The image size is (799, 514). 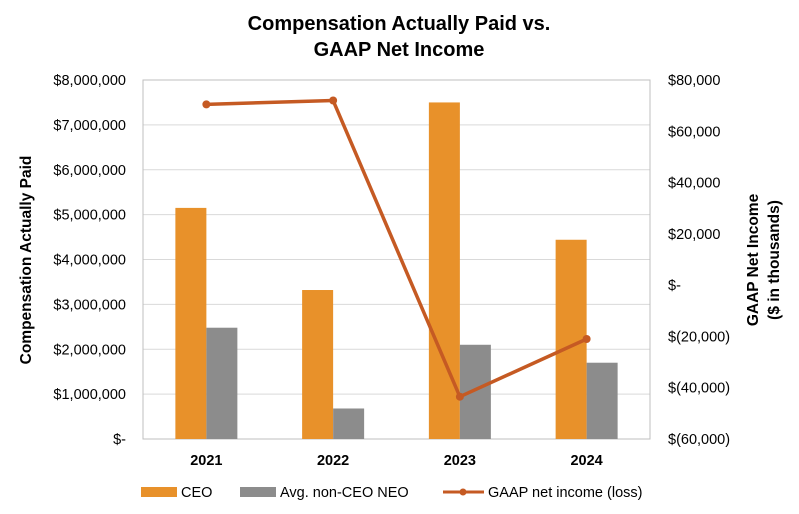 I want to click on legend-label-ceo: CEO, so click(x=196, y=493).